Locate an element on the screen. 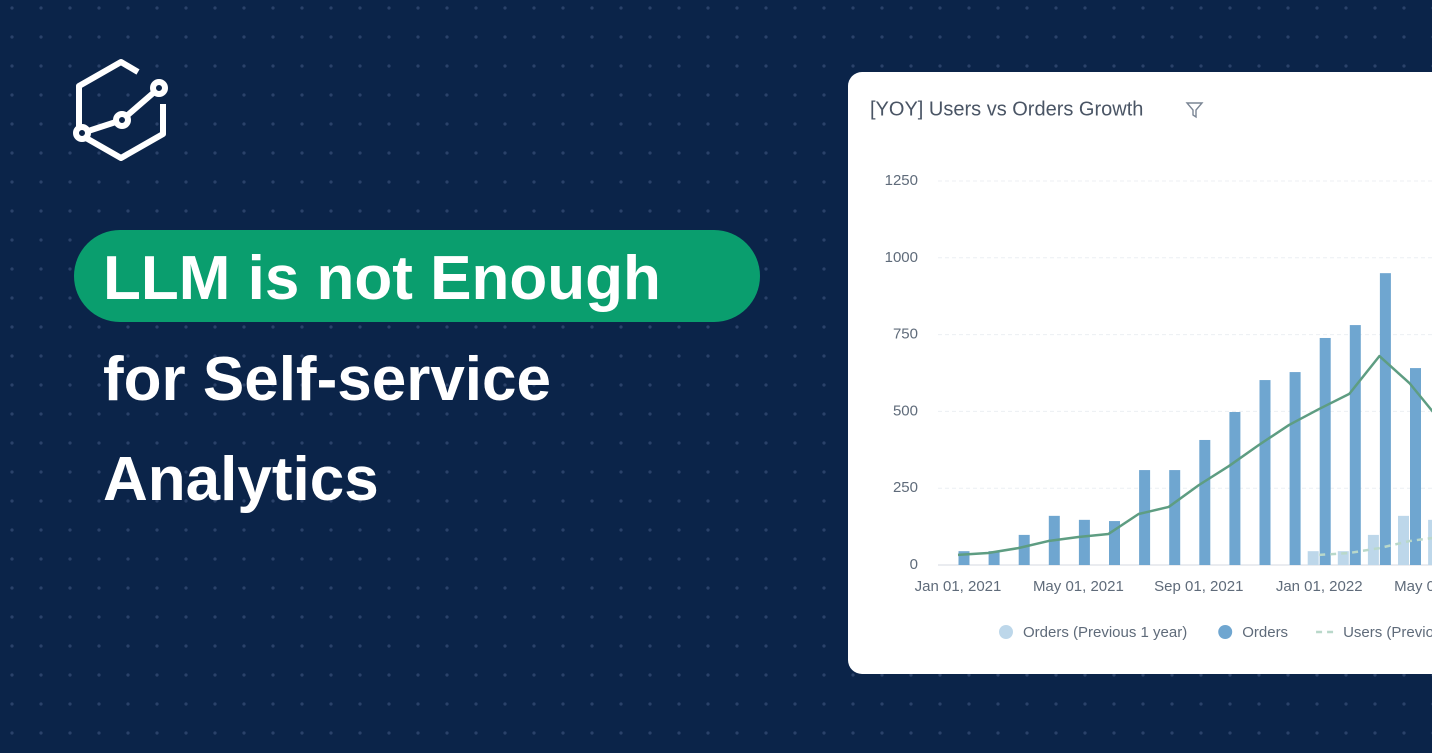 This screenshot has width=1432, height=753. x-tick-label: Sep 01, 2021 is located at coordinates (1198, 586).